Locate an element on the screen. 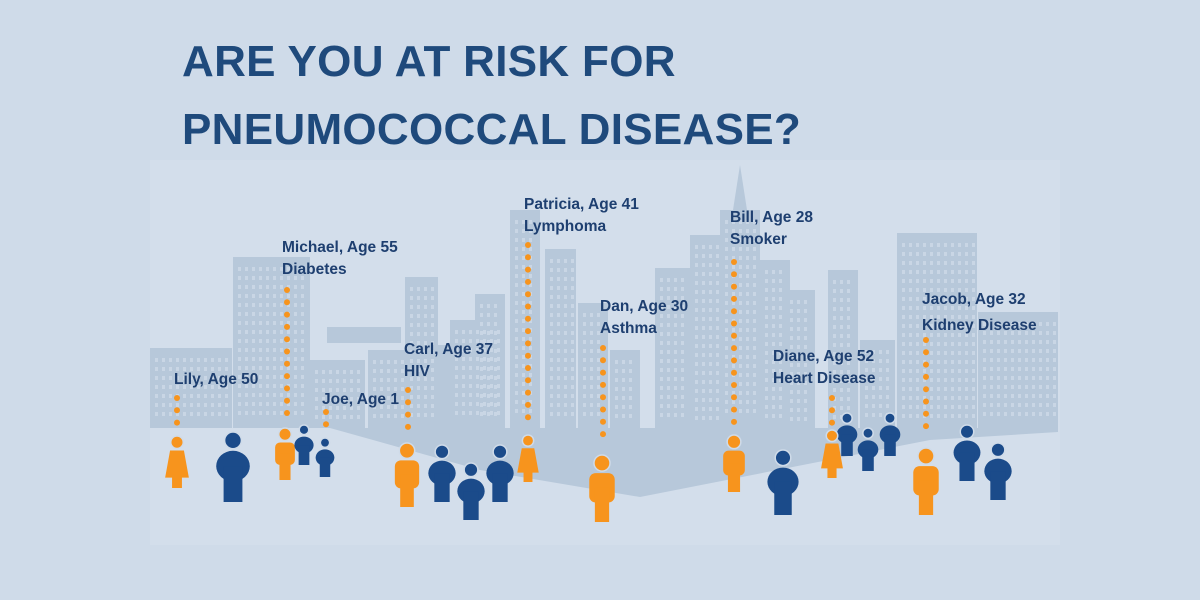 Image resolution: width=1200 pixels, height=600 pixels. person-name-age: Michael, Age 55 is located at coordinates (340, 247).